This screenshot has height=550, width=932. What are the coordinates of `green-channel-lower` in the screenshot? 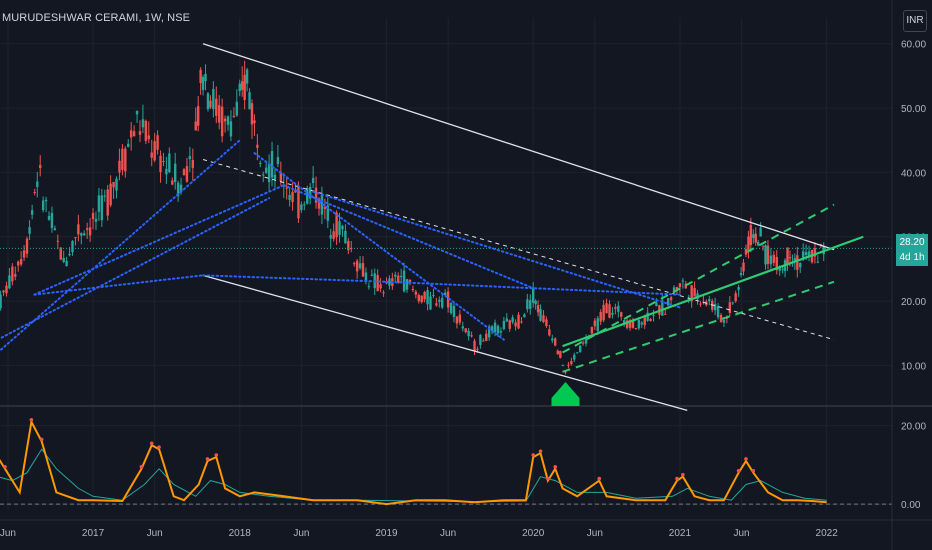 It's located at (698, 326).